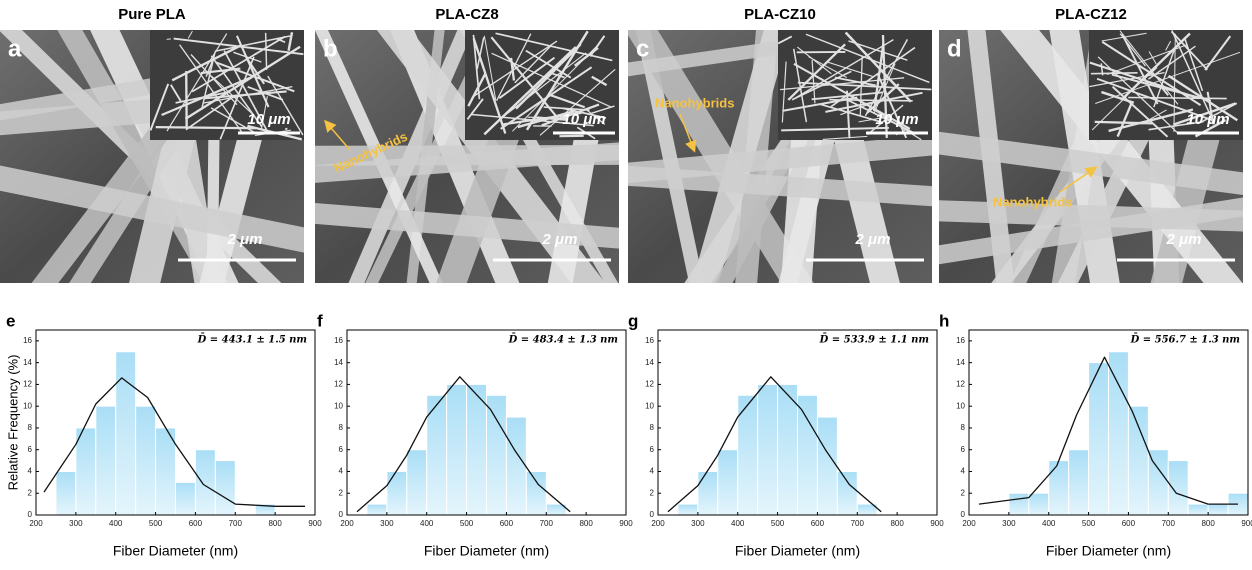 The image size is (1252, 570). What do you see at coordinates (341, 449) in the screenshot?
I see `y-tick-label: 6` at bounding box center [341, 449].